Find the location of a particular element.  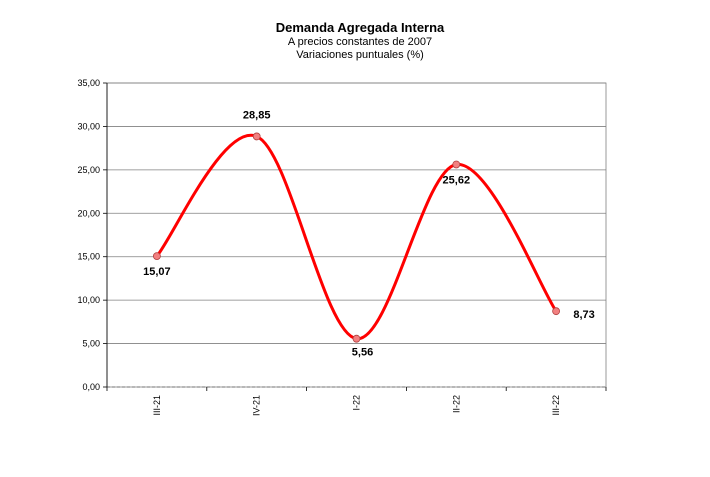

y-tick-label-7: 35,00 is located at coordinates (88, 83).